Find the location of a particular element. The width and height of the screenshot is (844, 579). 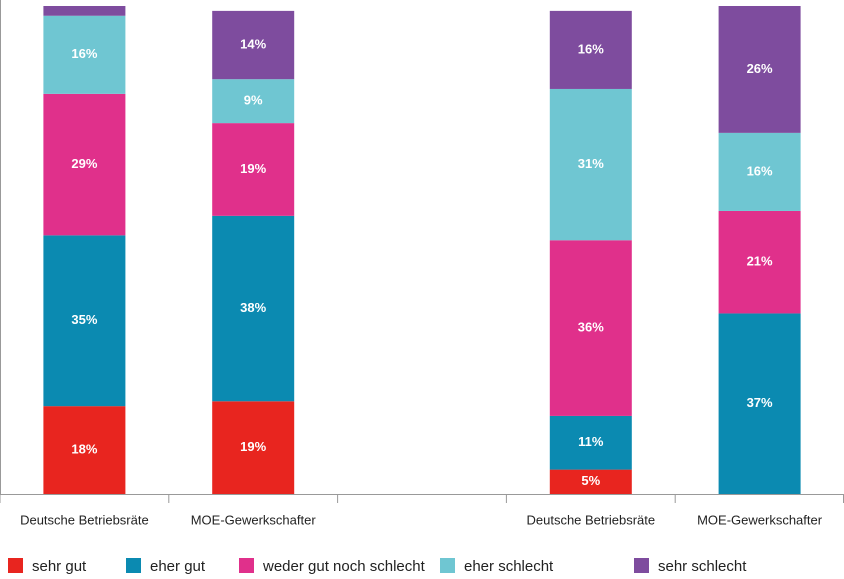

data-label: 29% is located at coordinates (84, 163).